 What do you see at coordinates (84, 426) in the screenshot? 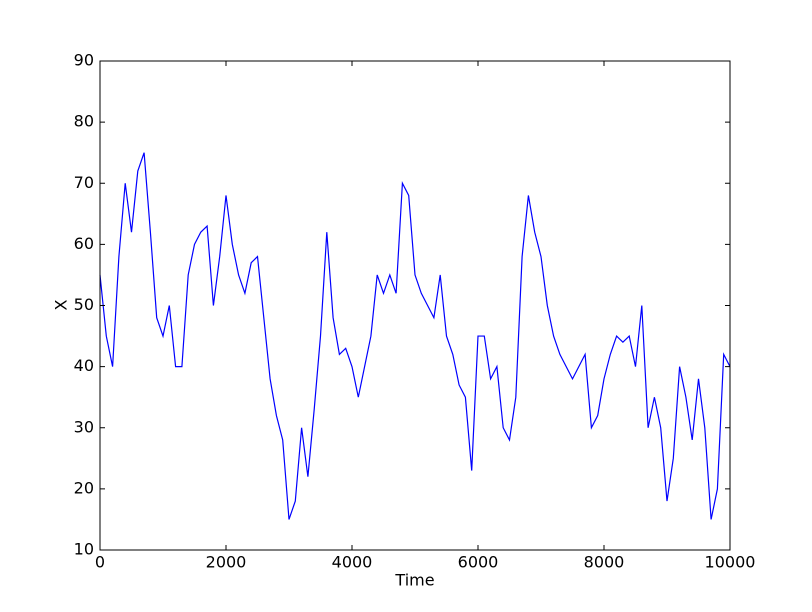
I see `y-tick-label: 30` at bounding box center [84, 426].